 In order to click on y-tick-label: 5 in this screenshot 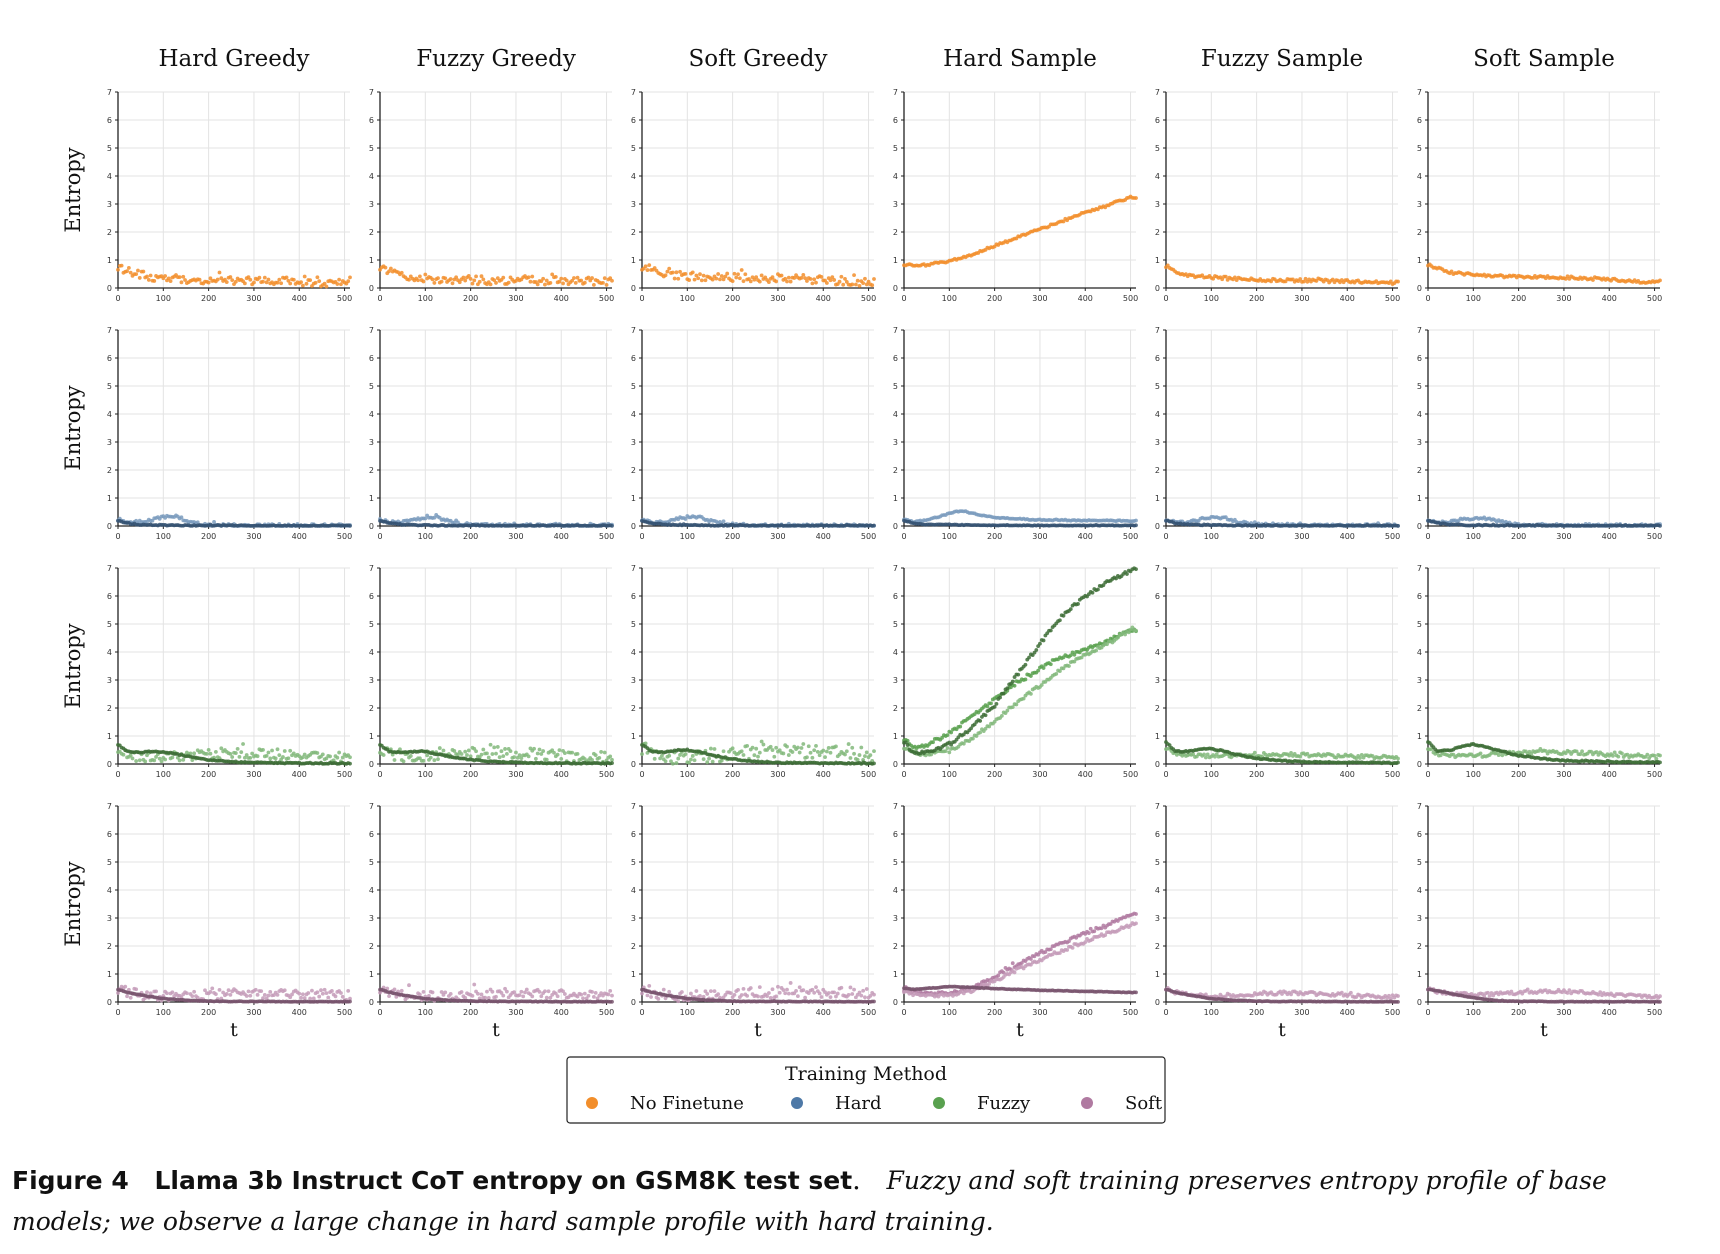, I will do `click(371, 386)`.